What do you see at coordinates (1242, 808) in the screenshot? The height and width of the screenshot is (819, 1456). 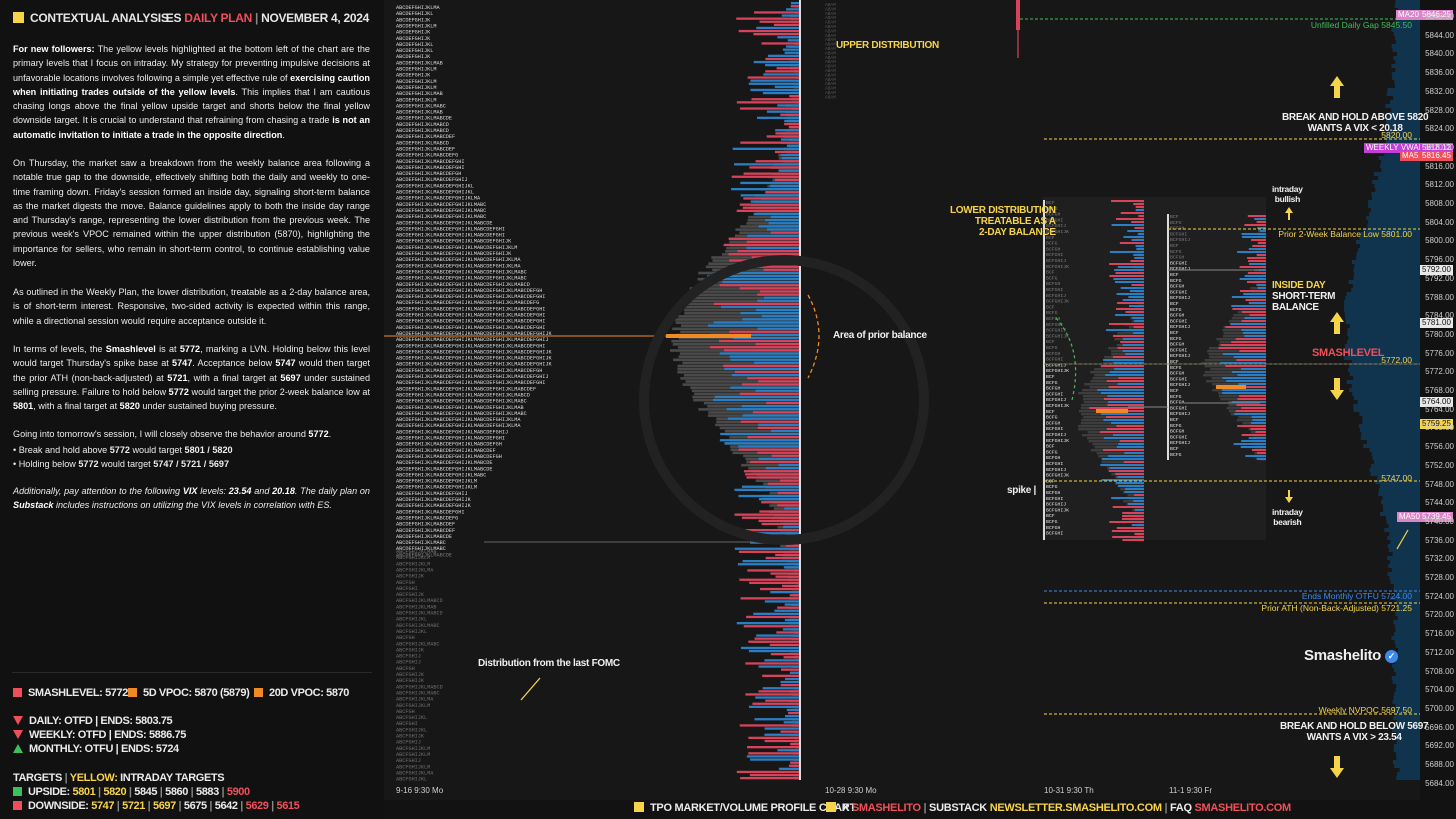 I see `faq-link: SMASHELITO.COM` at bounding box center [1242, 808].